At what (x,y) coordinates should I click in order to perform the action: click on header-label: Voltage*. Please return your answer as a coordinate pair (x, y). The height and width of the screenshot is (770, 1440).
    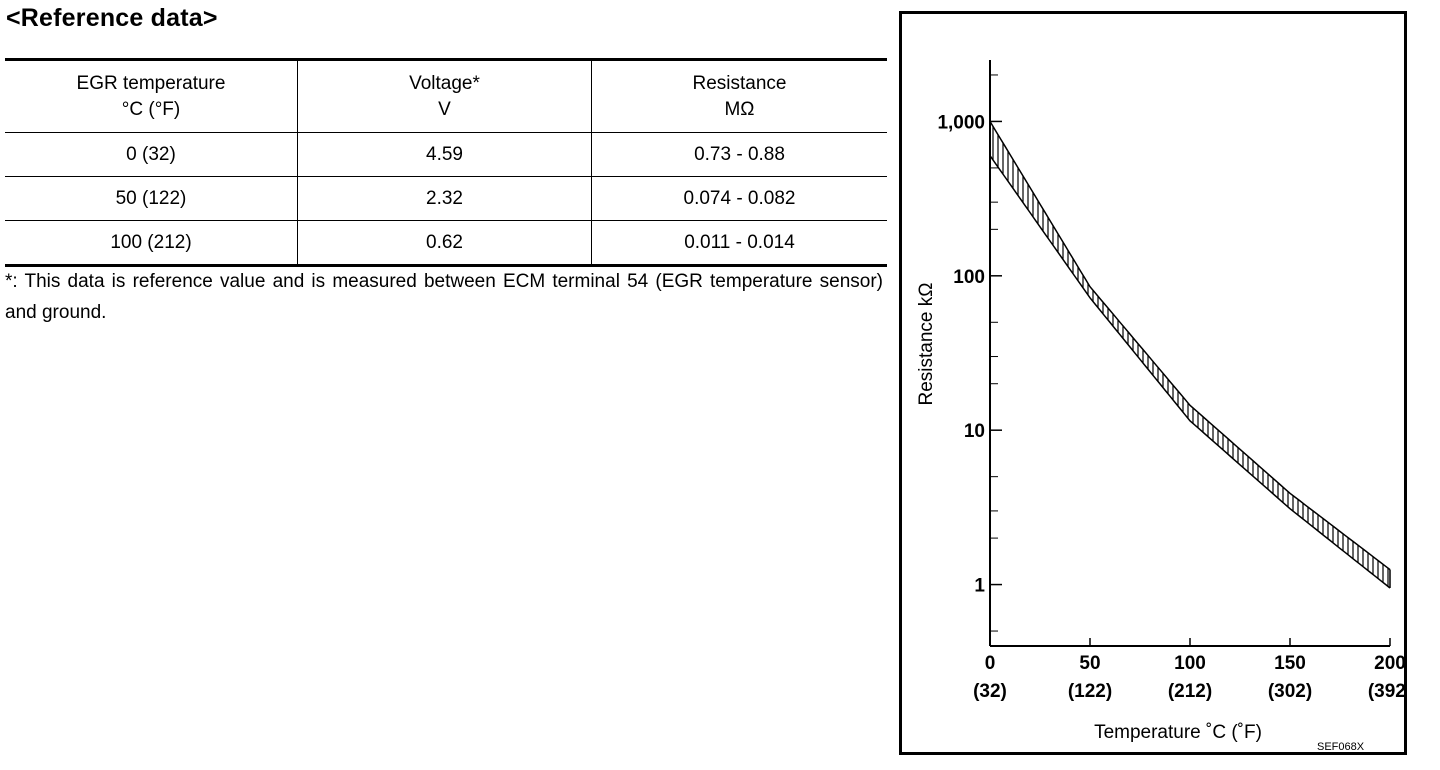
    Looking at the image, I should click on (444, 83).